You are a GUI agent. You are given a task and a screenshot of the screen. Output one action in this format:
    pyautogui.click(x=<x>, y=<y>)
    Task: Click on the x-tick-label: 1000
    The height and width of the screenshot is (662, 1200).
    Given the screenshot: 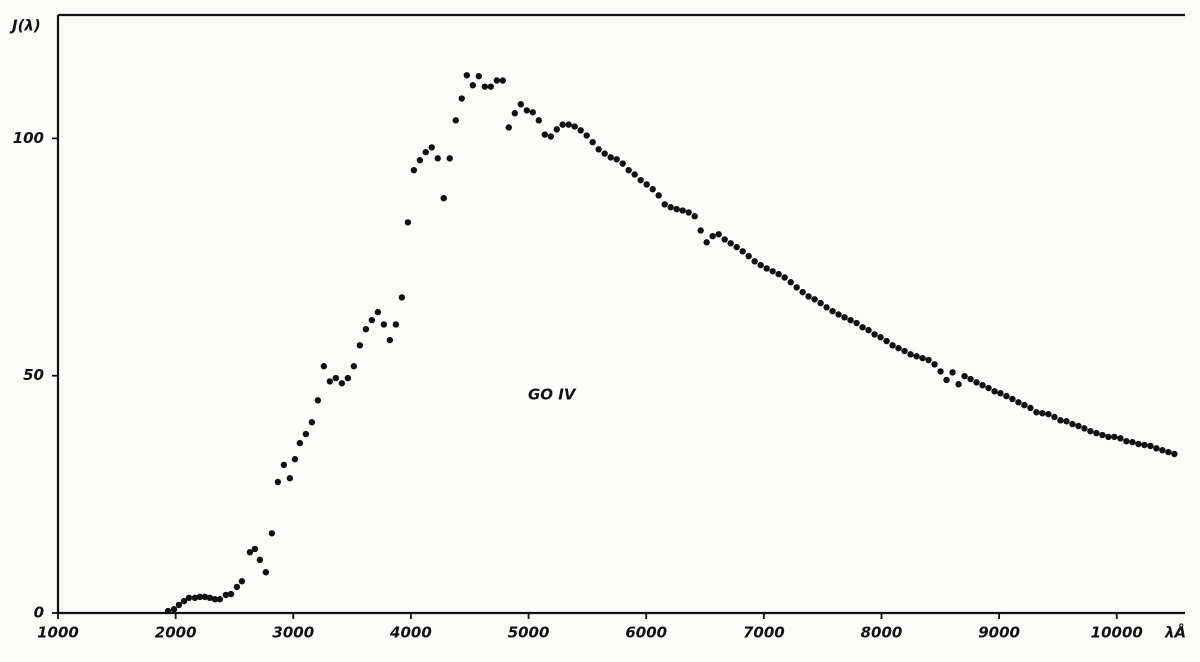 What is the action you would take?
    pyautogui.click(x=58, y=633)
    